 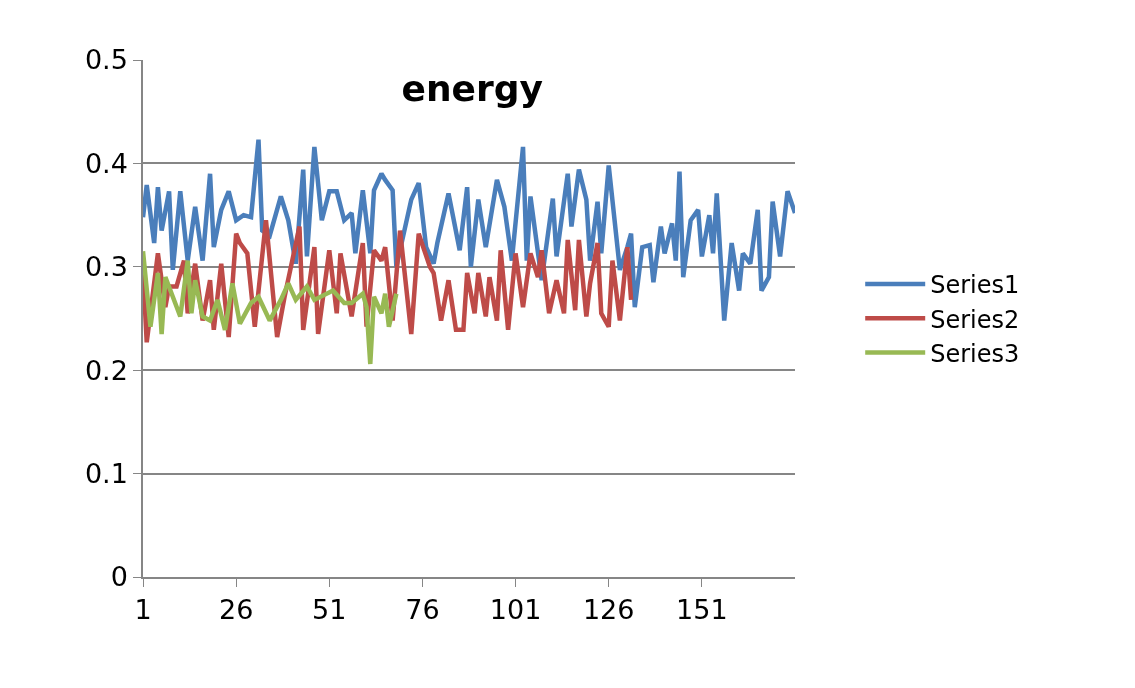 I want to click on x-tick-label: 26, so click(x=236, y=610).